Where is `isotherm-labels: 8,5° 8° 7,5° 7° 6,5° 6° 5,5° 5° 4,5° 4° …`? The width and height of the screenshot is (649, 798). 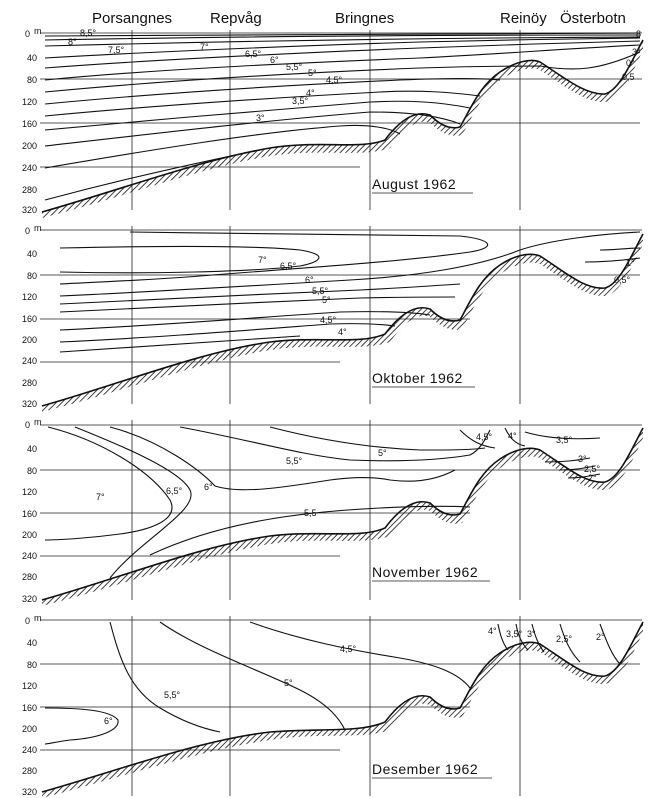 isotherm-labels: 8,5° 8° 7,5° 7° 6,5° 6° 5,5° 5° 4,5° 4° … is located at coordinates (354, 75).